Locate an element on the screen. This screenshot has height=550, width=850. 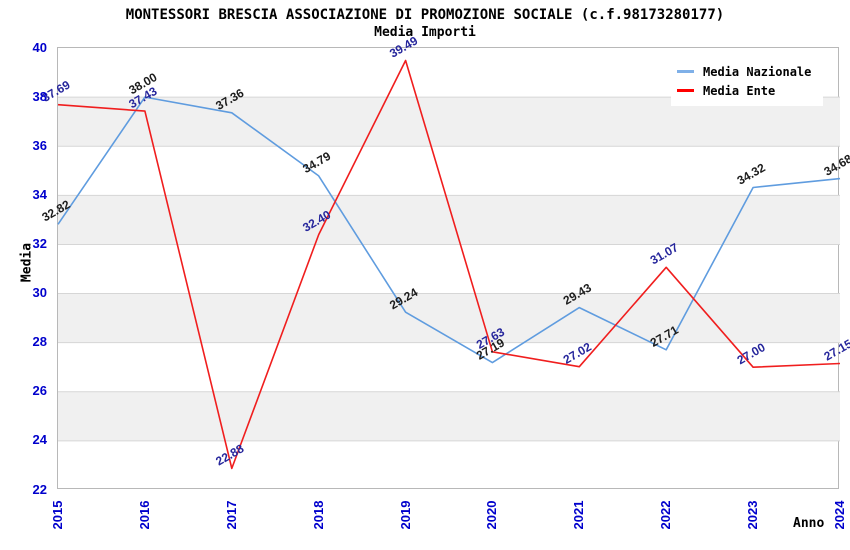
data-label-media-nazionale: 34.79 is located at coordinates (316, 162).